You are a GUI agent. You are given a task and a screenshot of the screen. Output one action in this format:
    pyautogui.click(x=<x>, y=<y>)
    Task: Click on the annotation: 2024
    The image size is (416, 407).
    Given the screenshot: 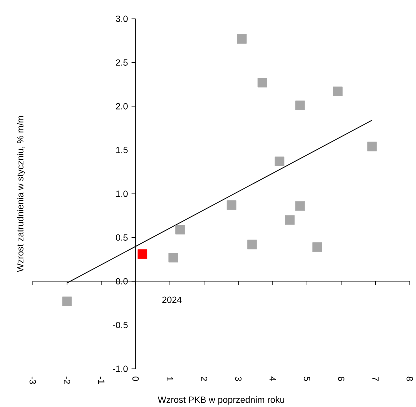 What is the action you would take?
    pyautogui.click(x=172, y=300)
    